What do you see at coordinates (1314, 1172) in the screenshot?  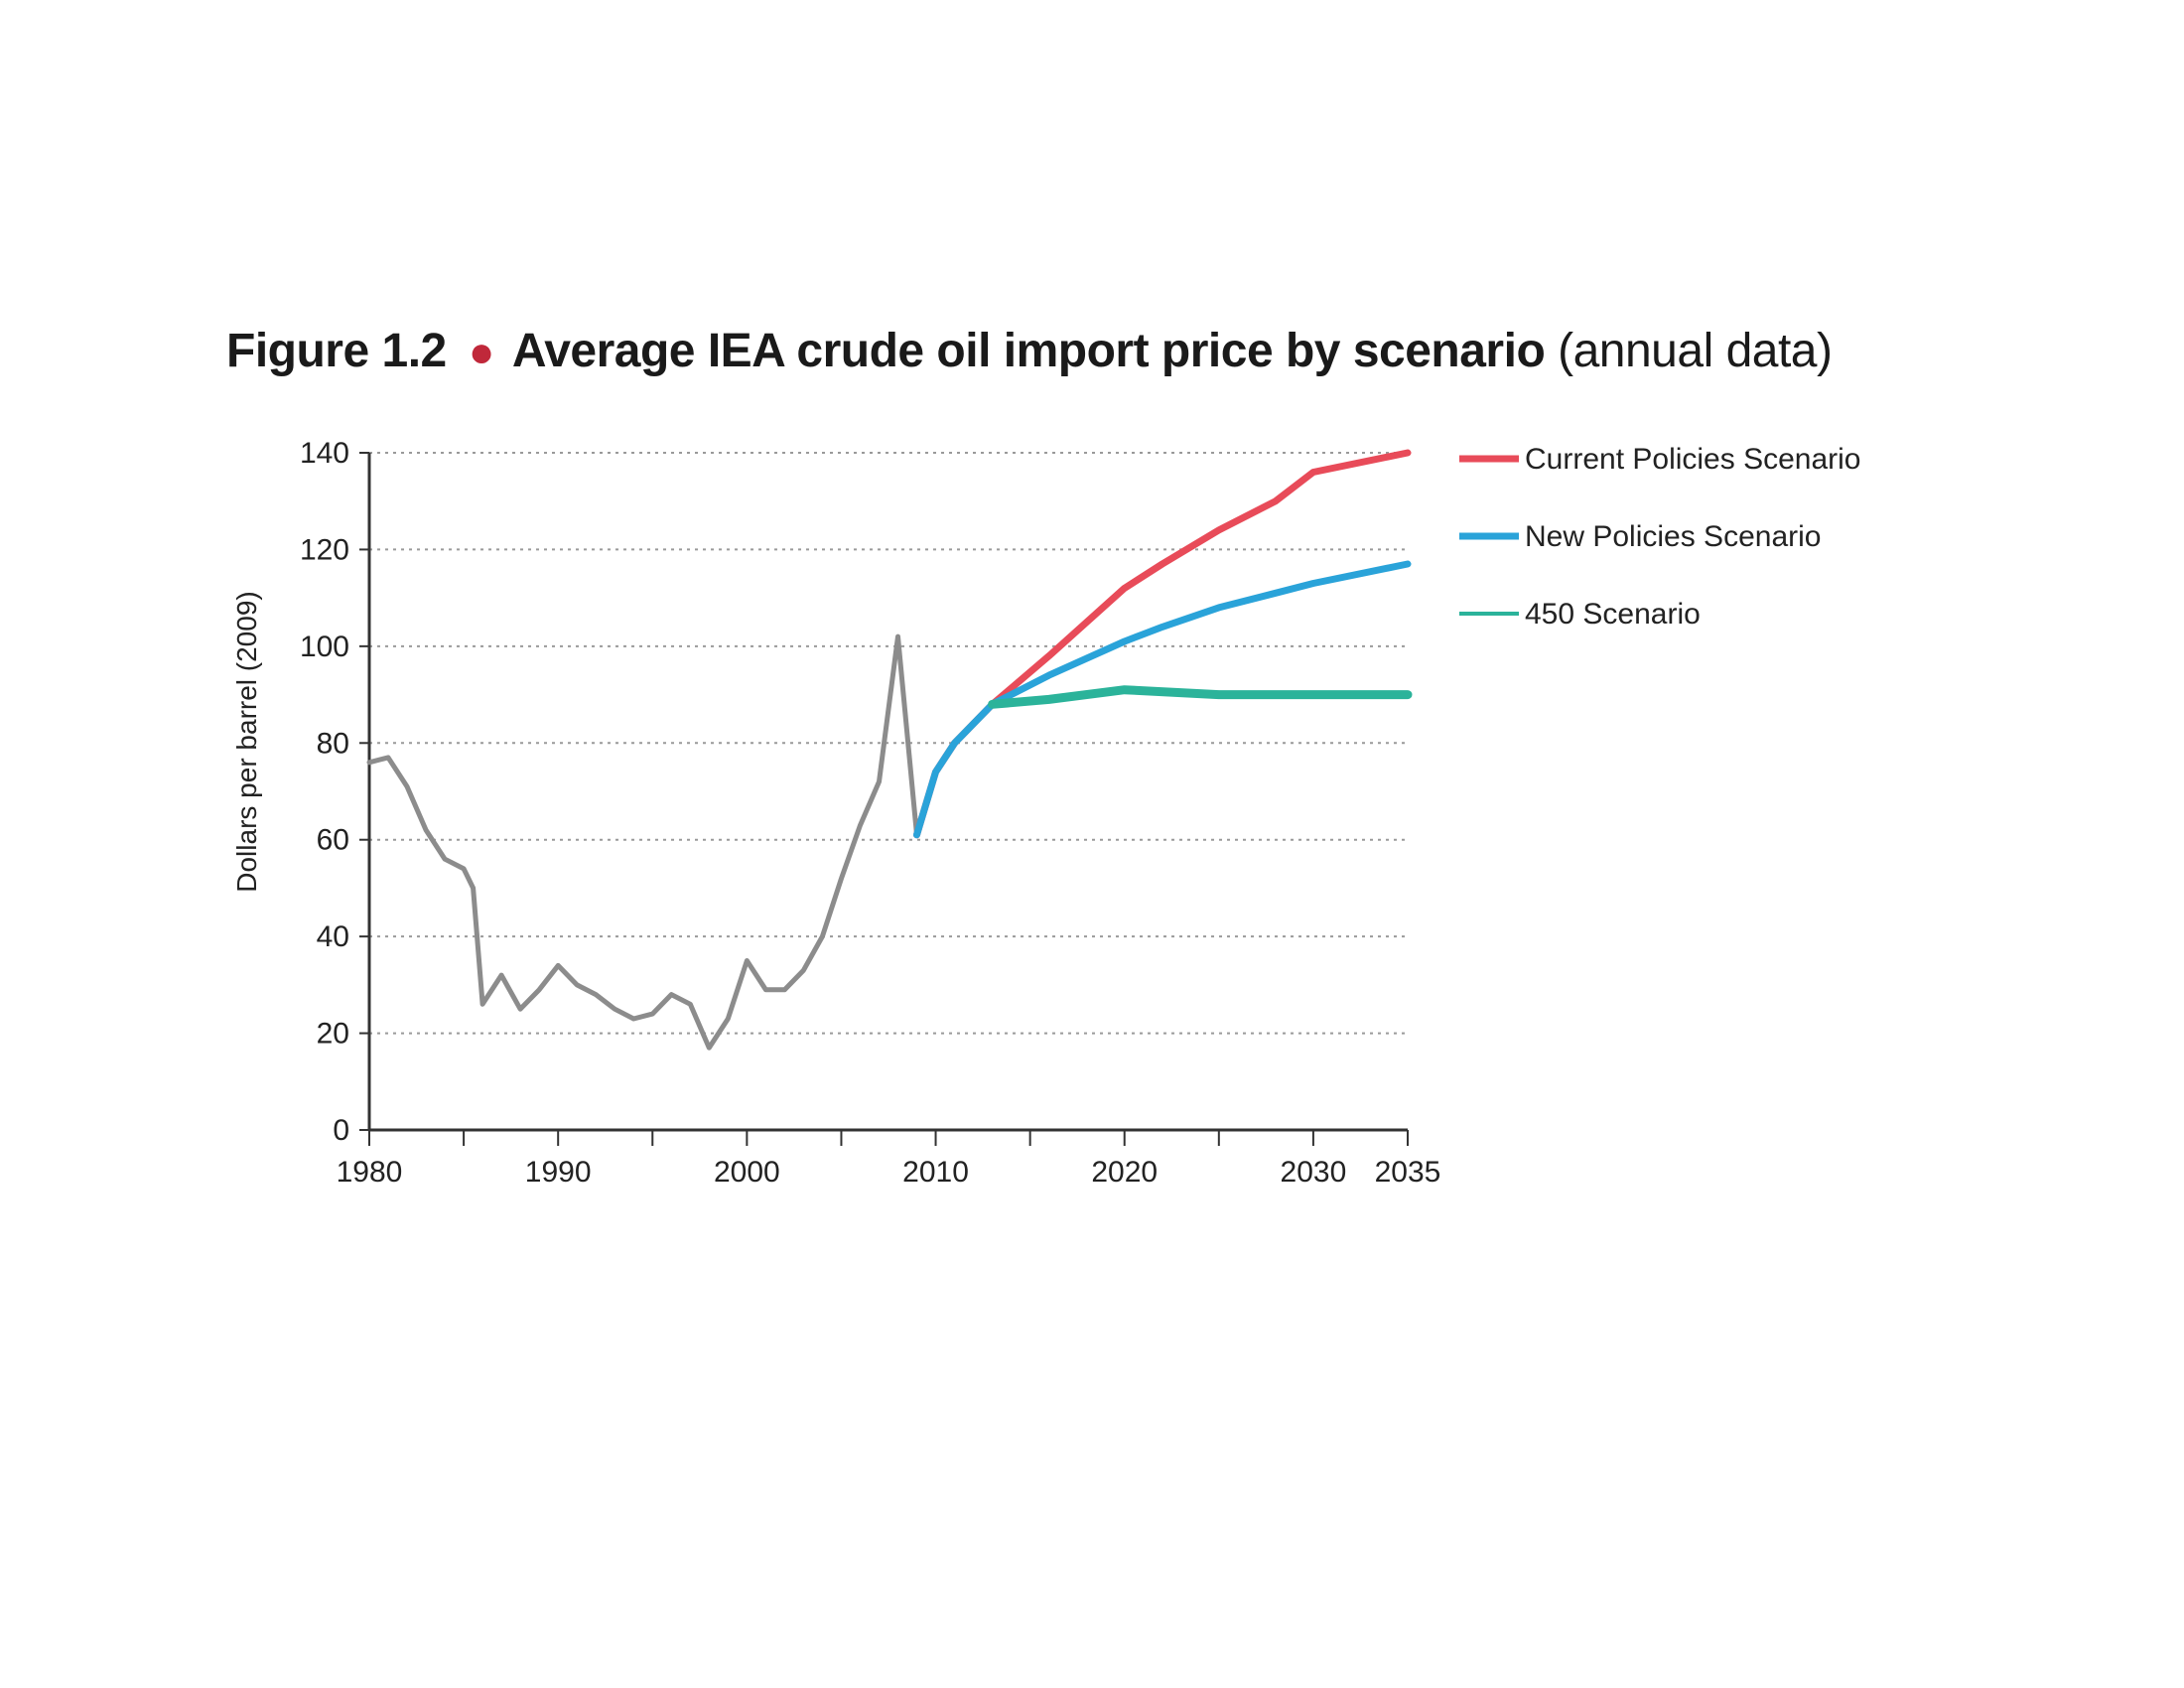 I see `x-tick-label-2030: 2030` at bounding box center [1314, 1172].